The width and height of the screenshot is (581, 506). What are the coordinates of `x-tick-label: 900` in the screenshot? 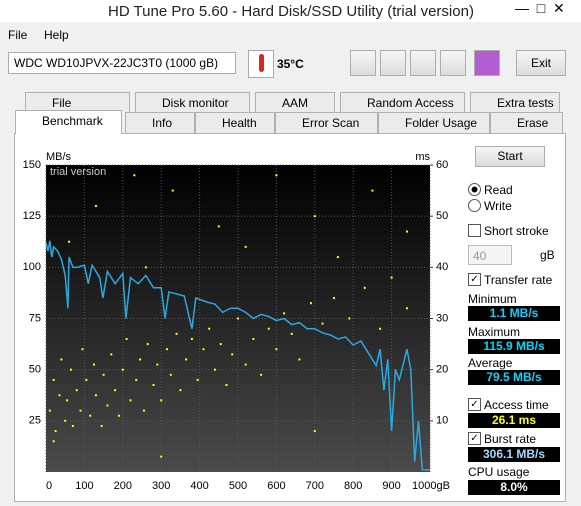 It's located at (391, 486).